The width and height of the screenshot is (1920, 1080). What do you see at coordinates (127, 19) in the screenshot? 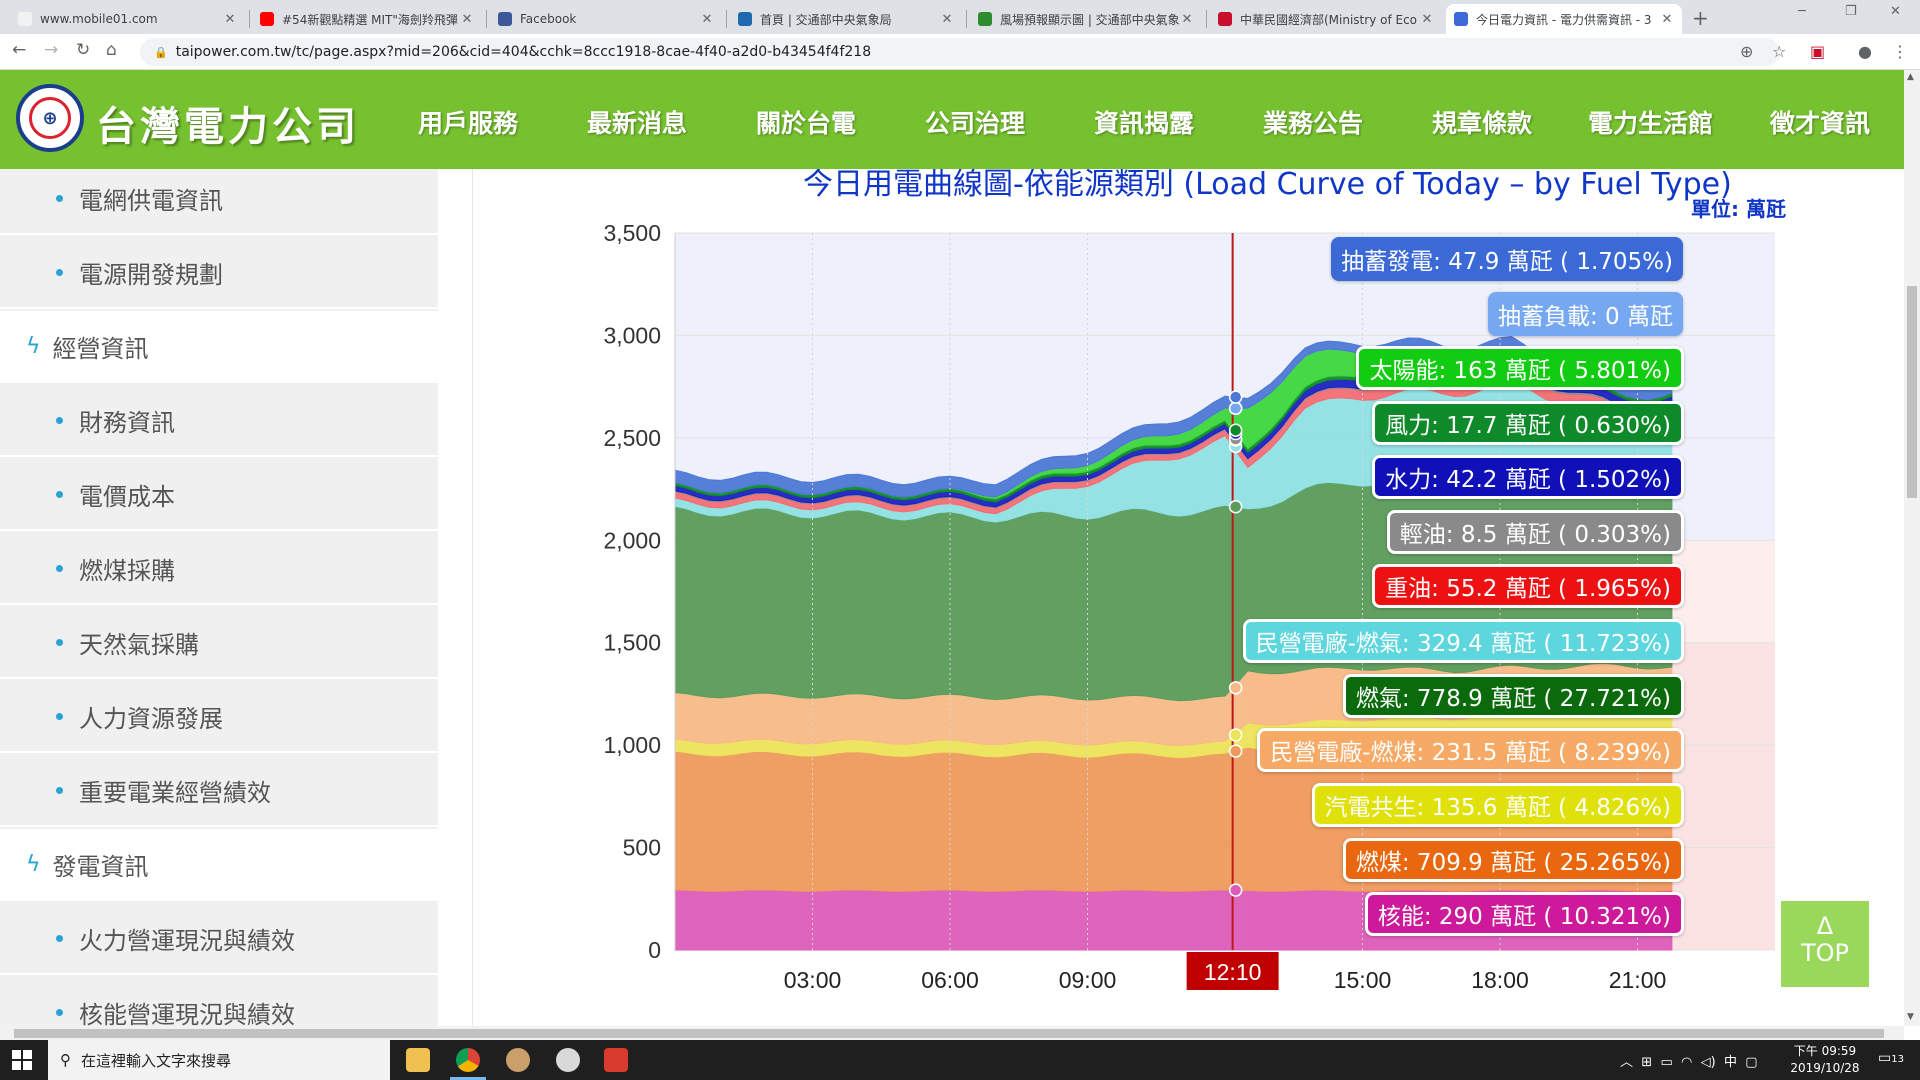
I see `browser-tab: www.mobile01.com ✕` at bounding box center [127, 19].